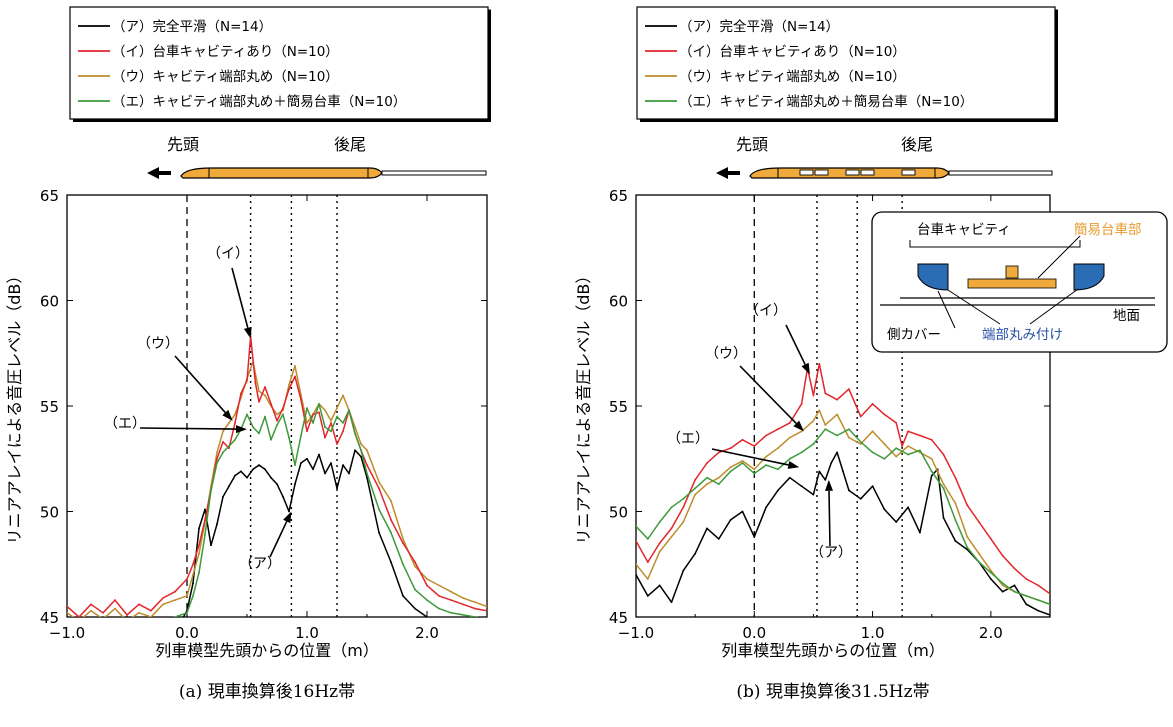 The width and height of the screenshot is (1173, 727). What do you see at coordinates (434, 173) in the screenshot?
I see `train-support-rod` at bounding box center [434, 173].